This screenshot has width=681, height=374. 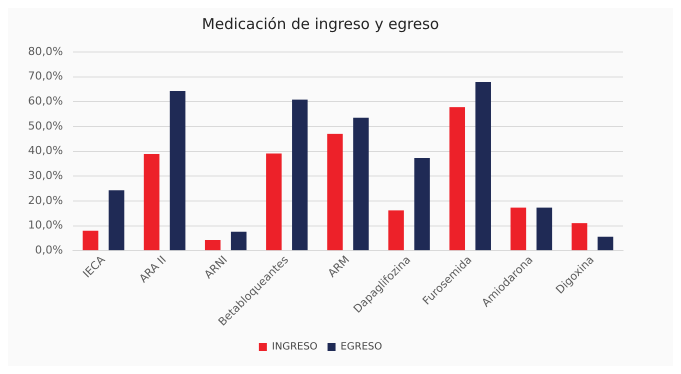 I want to click on chart-title: Medicación de ingreso y egreso, so click(x=321, y=23).